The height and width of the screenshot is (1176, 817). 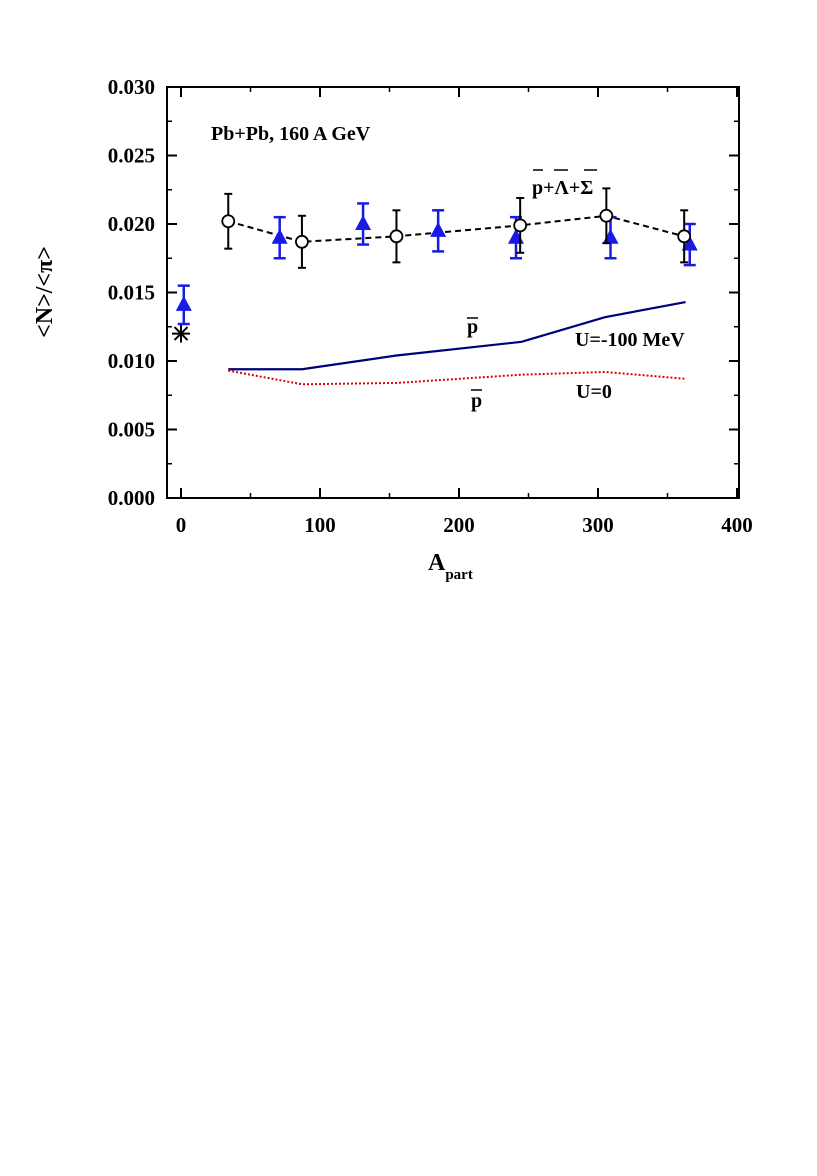 I want to click on y-tick-label: 0.015, so click(x=131, y=293).